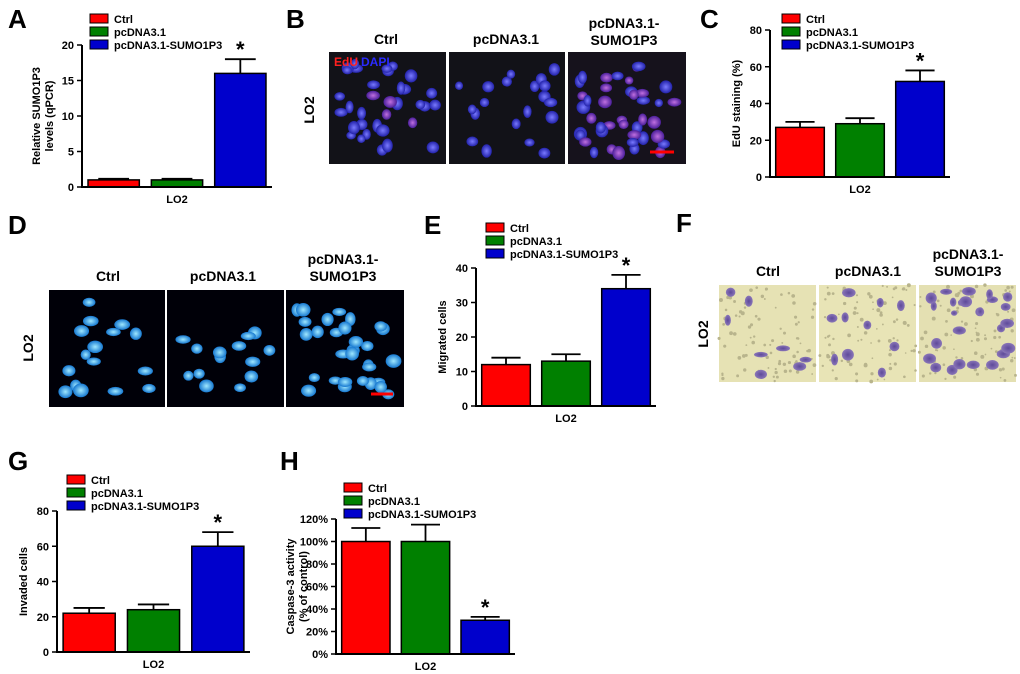  I want to click on stain-label: EdU DAPI, so click(362, 62).